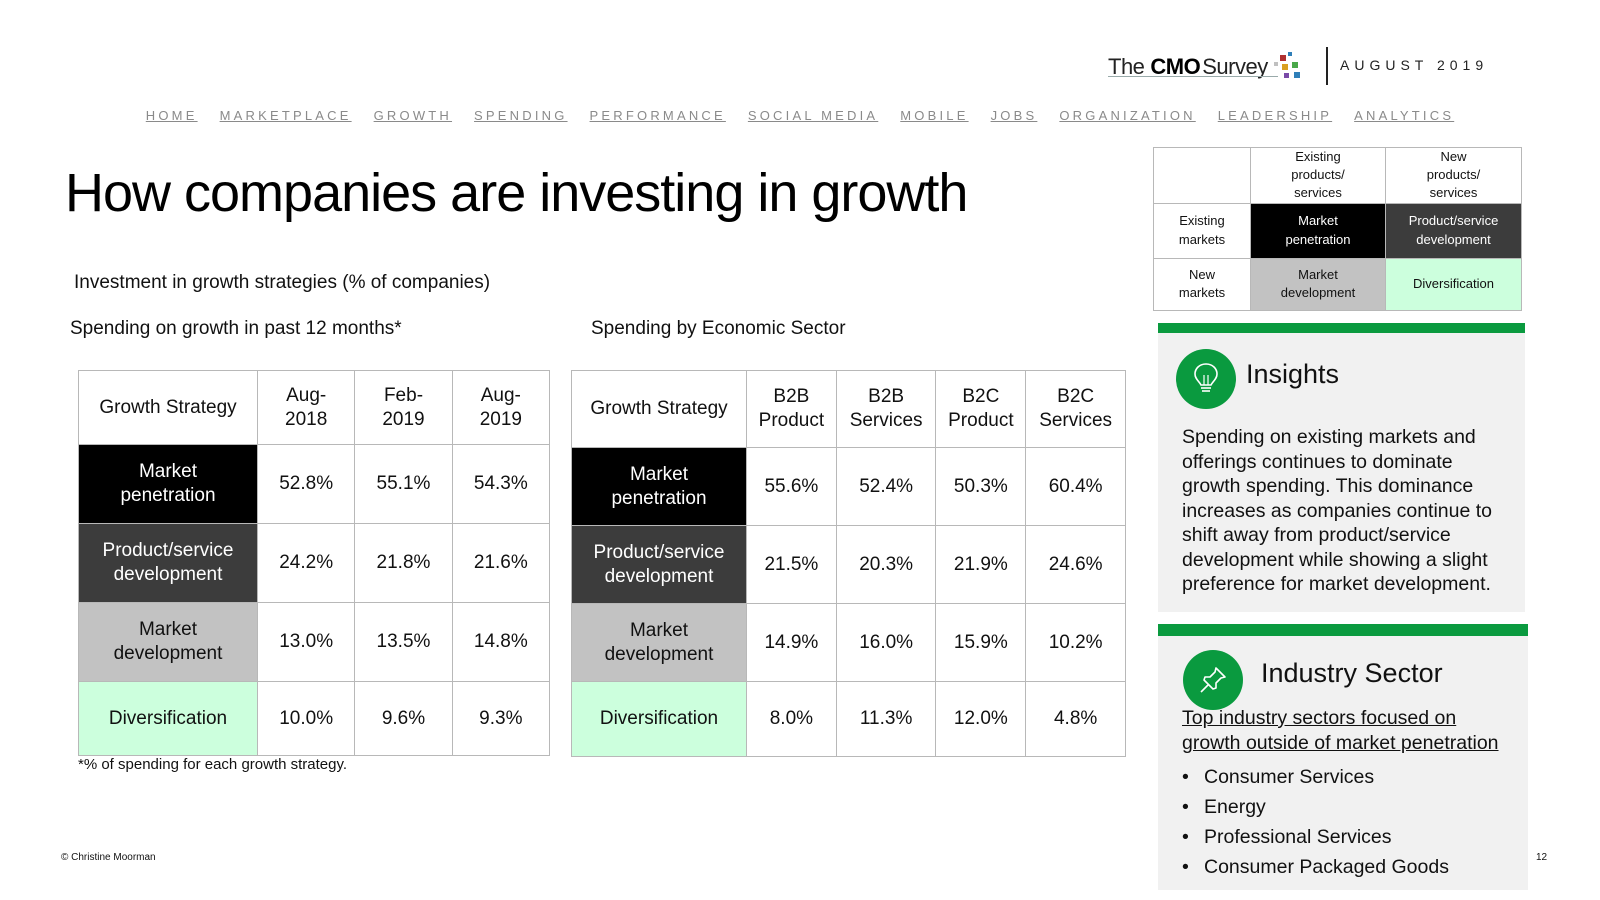 Image resolution: width=1600 pixels, height=900 pixels. What do you see at coordinates (1075, 642) in the screenshot?
I see `table-cell: 10.2%` at bounding box center [1075, 642].